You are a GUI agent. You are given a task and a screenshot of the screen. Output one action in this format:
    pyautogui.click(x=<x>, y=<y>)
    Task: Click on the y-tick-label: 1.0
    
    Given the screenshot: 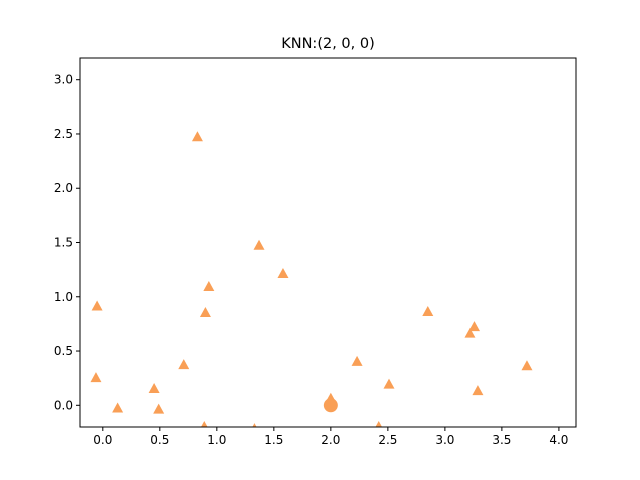 What is the action you would take?
    pyautogui.click(x=63, y=297)
    